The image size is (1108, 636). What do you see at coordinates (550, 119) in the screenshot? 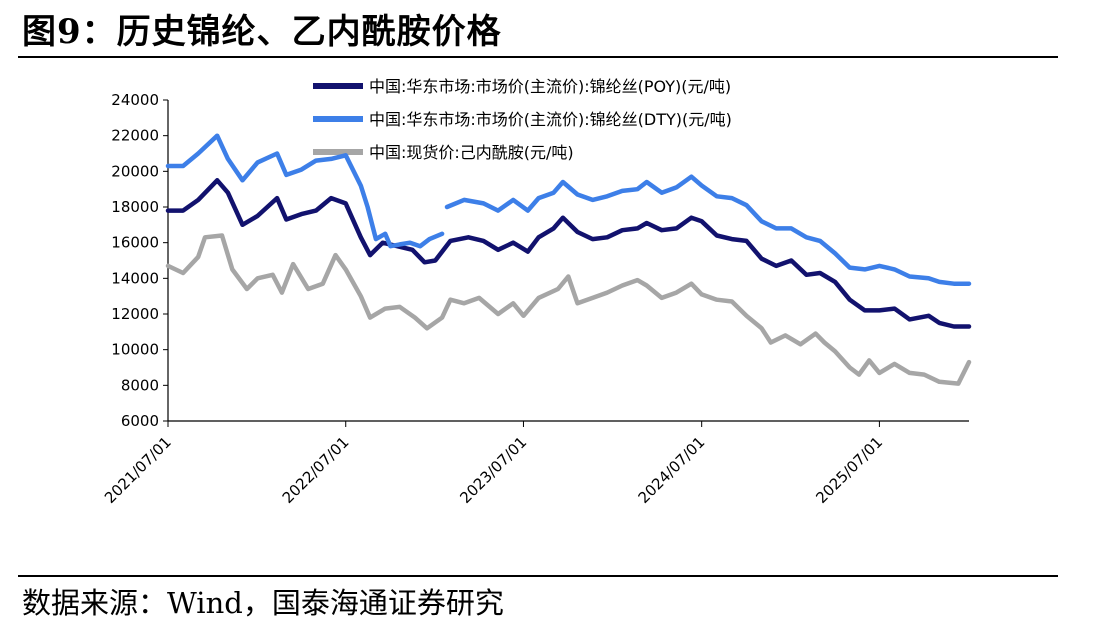
I see `legend-label-2: 中国:华东市场:市场价(主流价):锦纶丝(DTY)(元/吨)` at bounding box center [550, 119].